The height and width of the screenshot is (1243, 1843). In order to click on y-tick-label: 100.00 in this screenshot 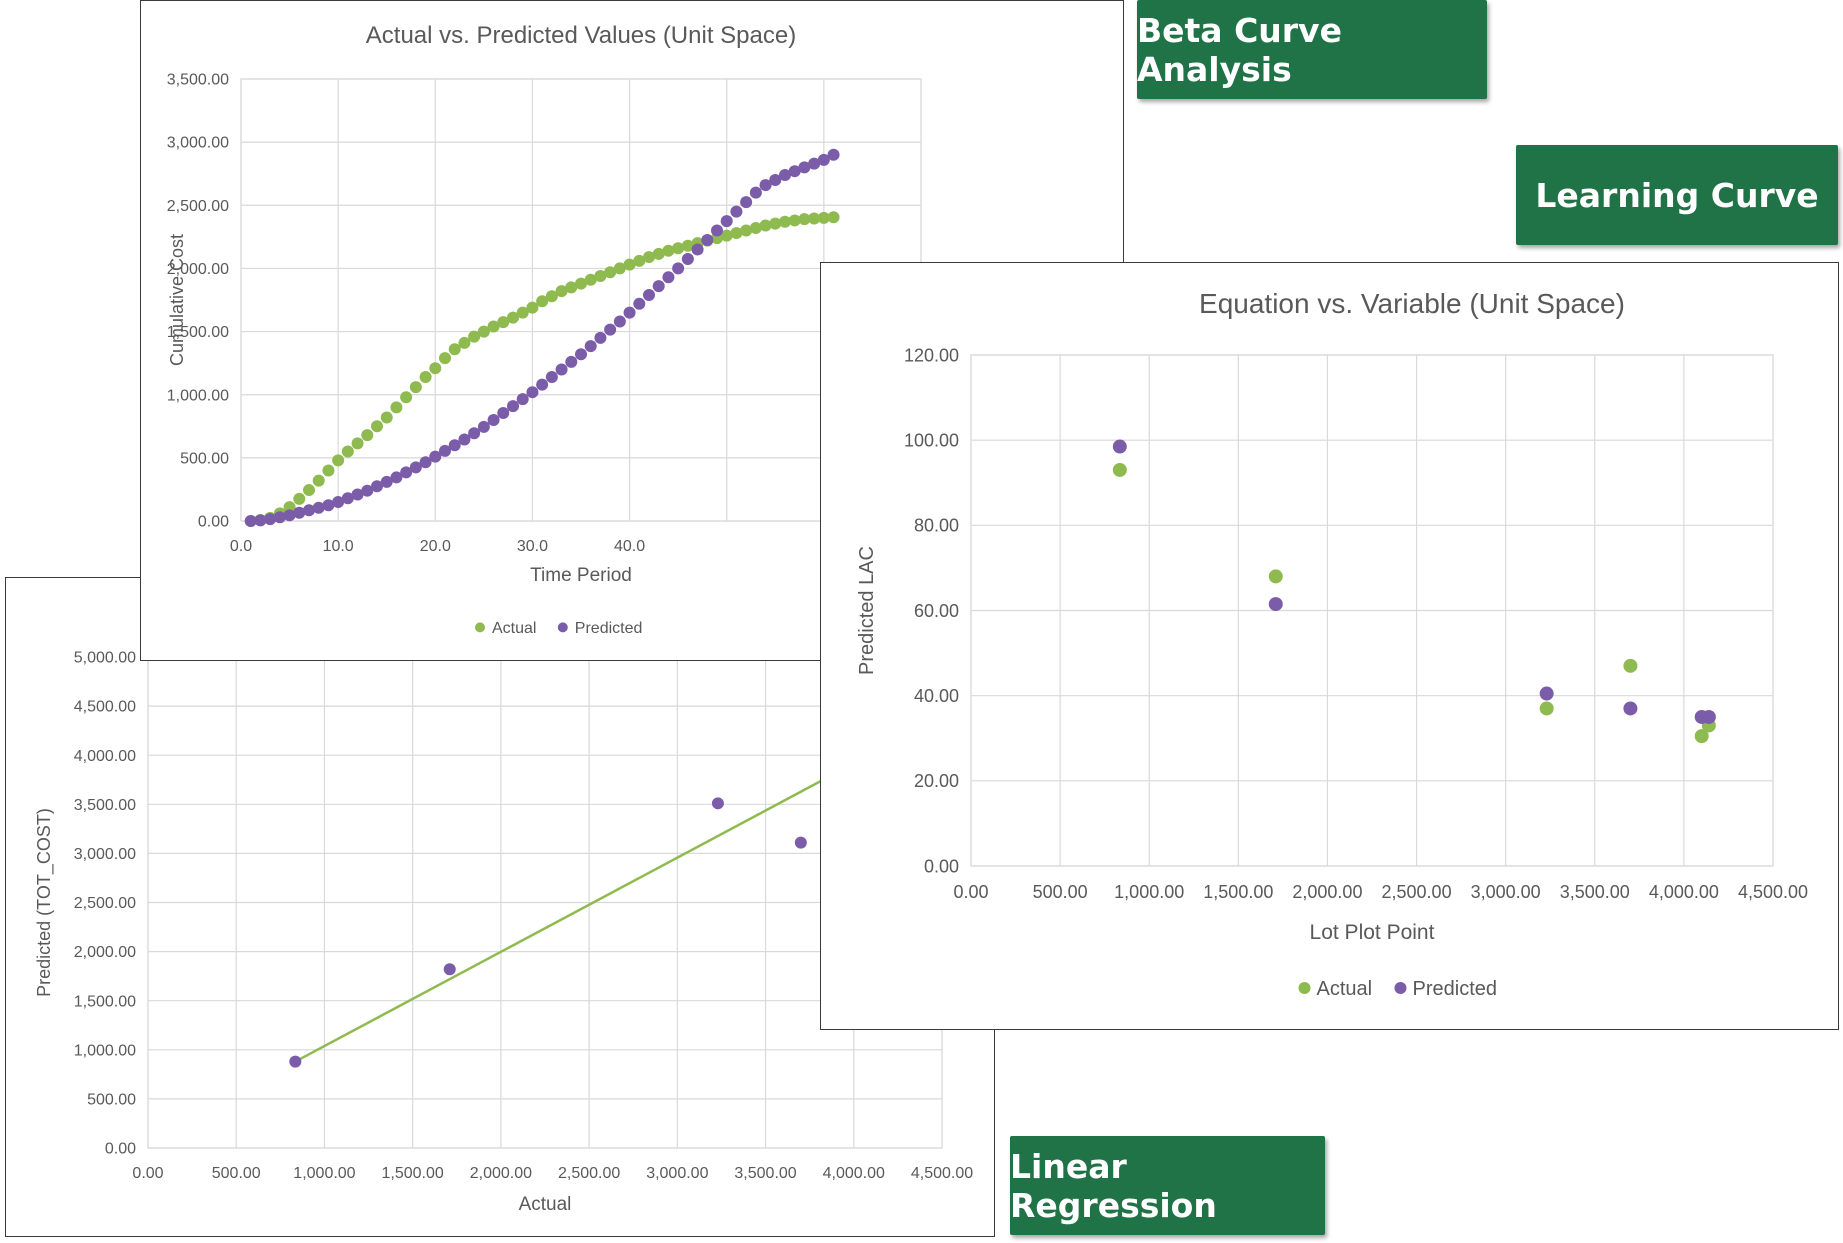, I will do `click(931, 440)`.